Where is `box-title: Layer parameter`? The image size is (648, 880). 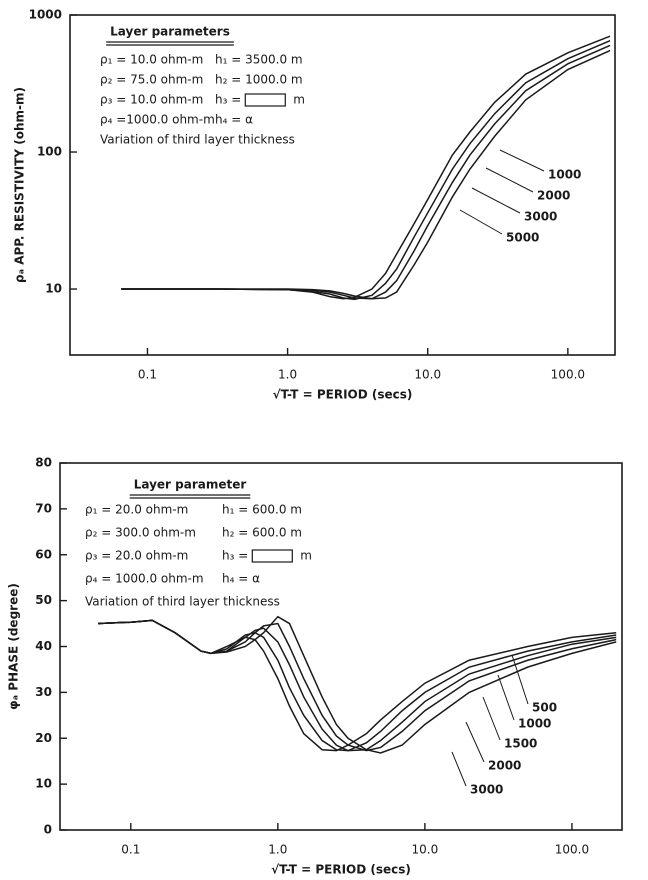 box-title: Layer parameter is located at coordinates (190, 485).